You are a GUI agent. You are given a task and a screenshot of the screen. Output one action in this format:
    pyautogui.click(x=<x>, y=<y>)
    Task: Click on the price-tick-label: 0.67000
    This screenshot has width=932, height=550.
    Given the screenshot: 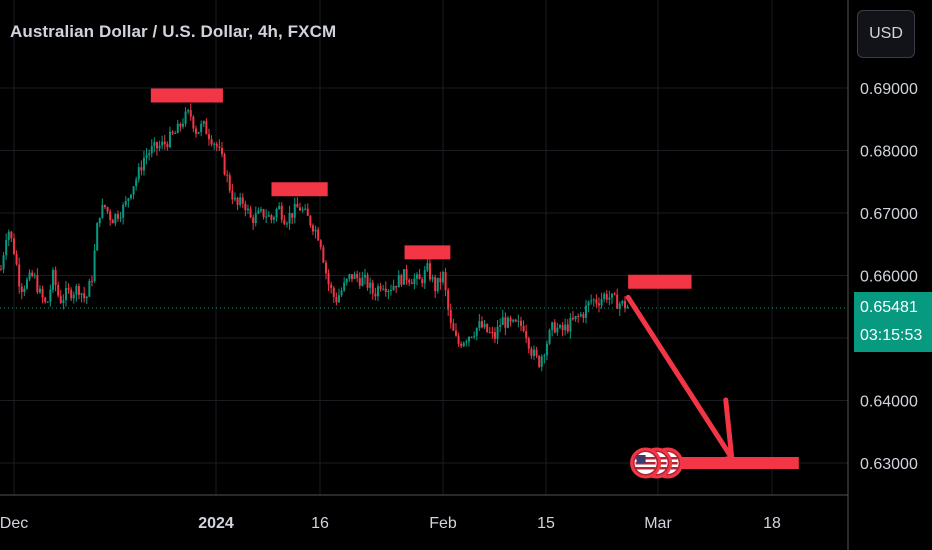 What is the action you would take?
    pyautogui.click(x=889, y=214)
    